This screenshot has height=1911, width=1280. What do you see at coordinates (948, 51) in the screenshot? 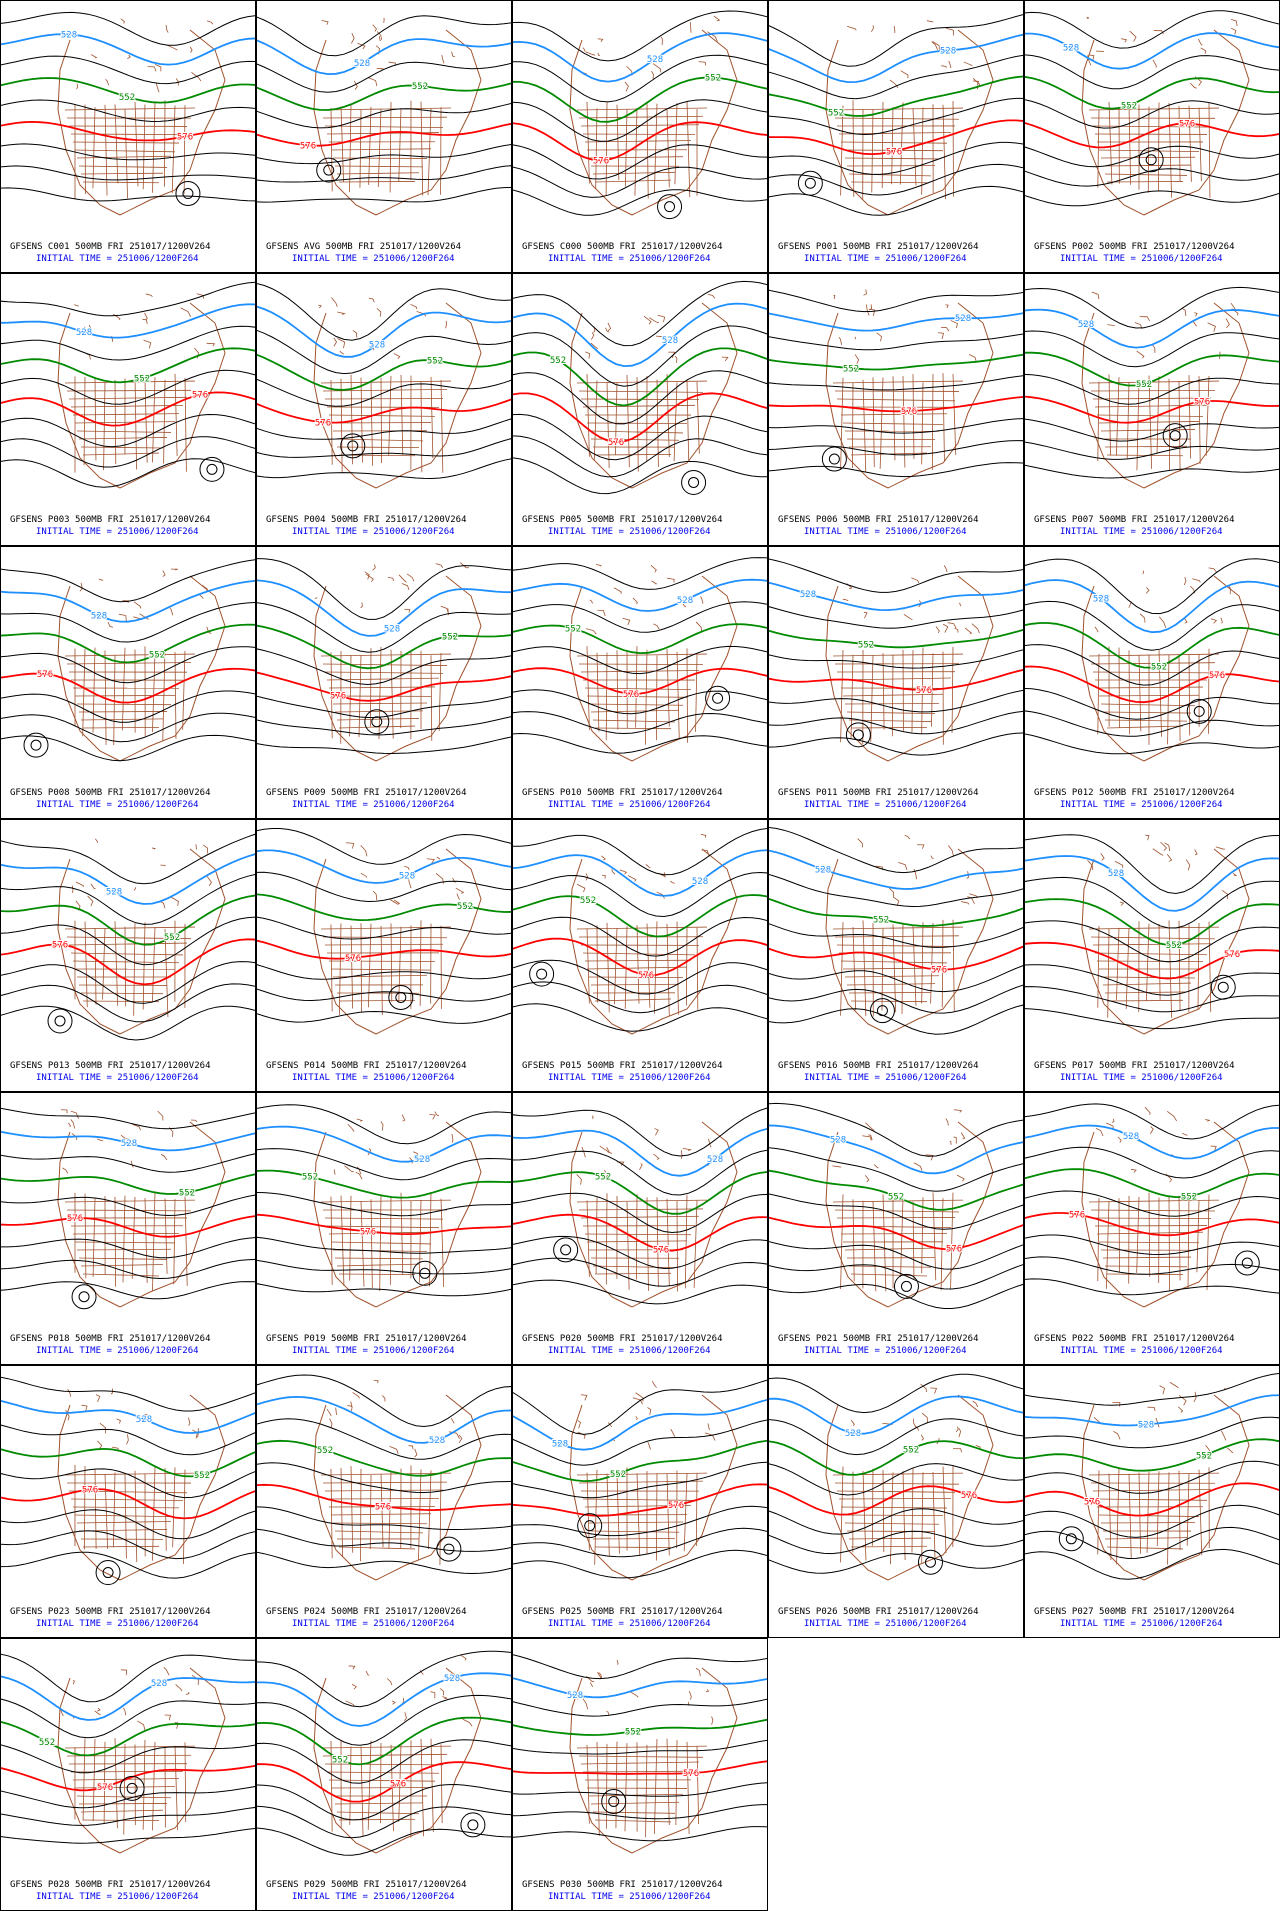
I see `contour-label: 528` at bounding box center [948, 51].